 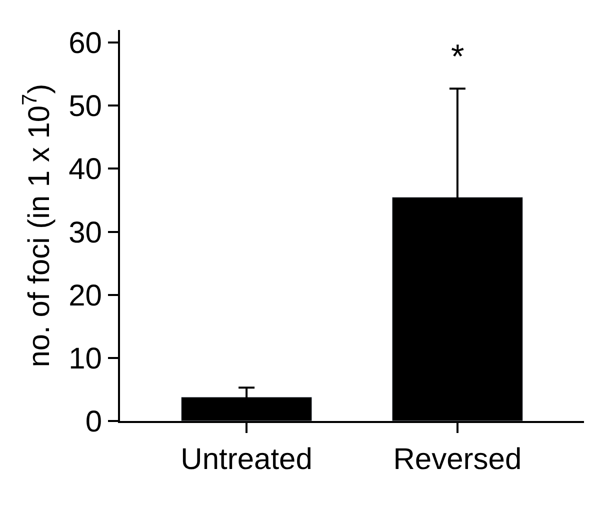 I want to click on y-tick-label: 20, so click(x=85, y=295).